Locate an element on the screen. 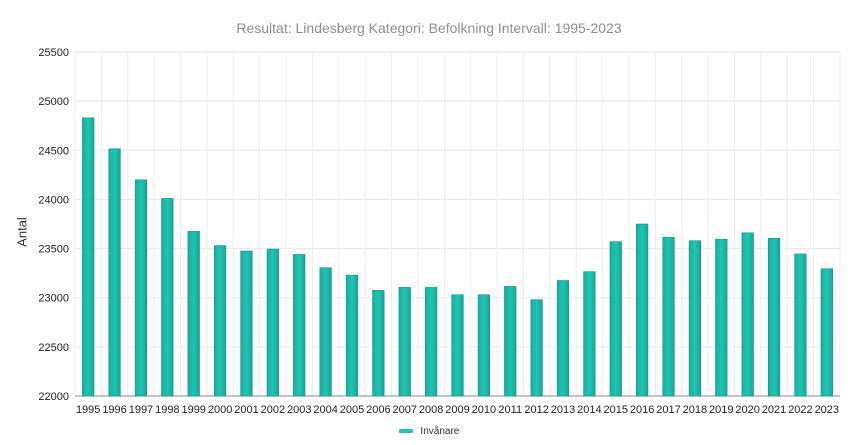 The image size is (858, 445). legend-label: Invånare is located at coordinates (440, 431).